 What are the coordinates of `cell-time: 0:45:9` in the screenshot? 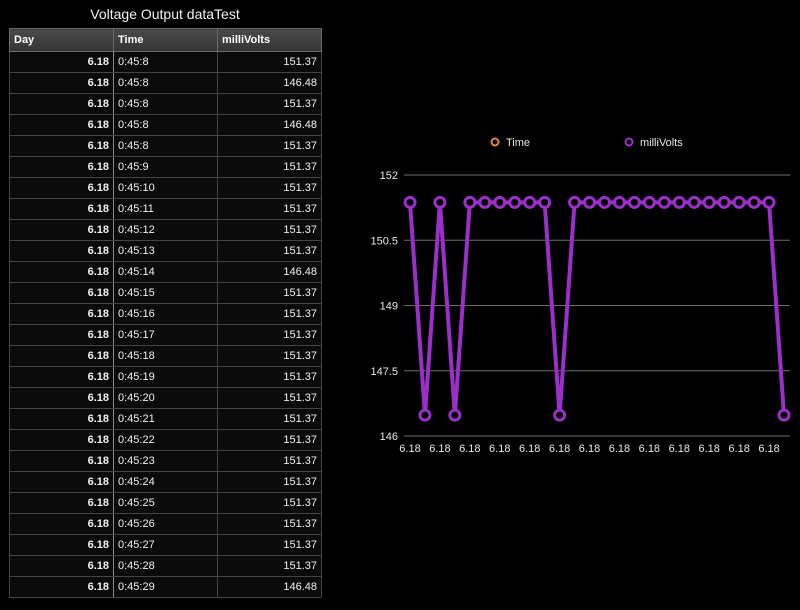 It's located at (165, 167).